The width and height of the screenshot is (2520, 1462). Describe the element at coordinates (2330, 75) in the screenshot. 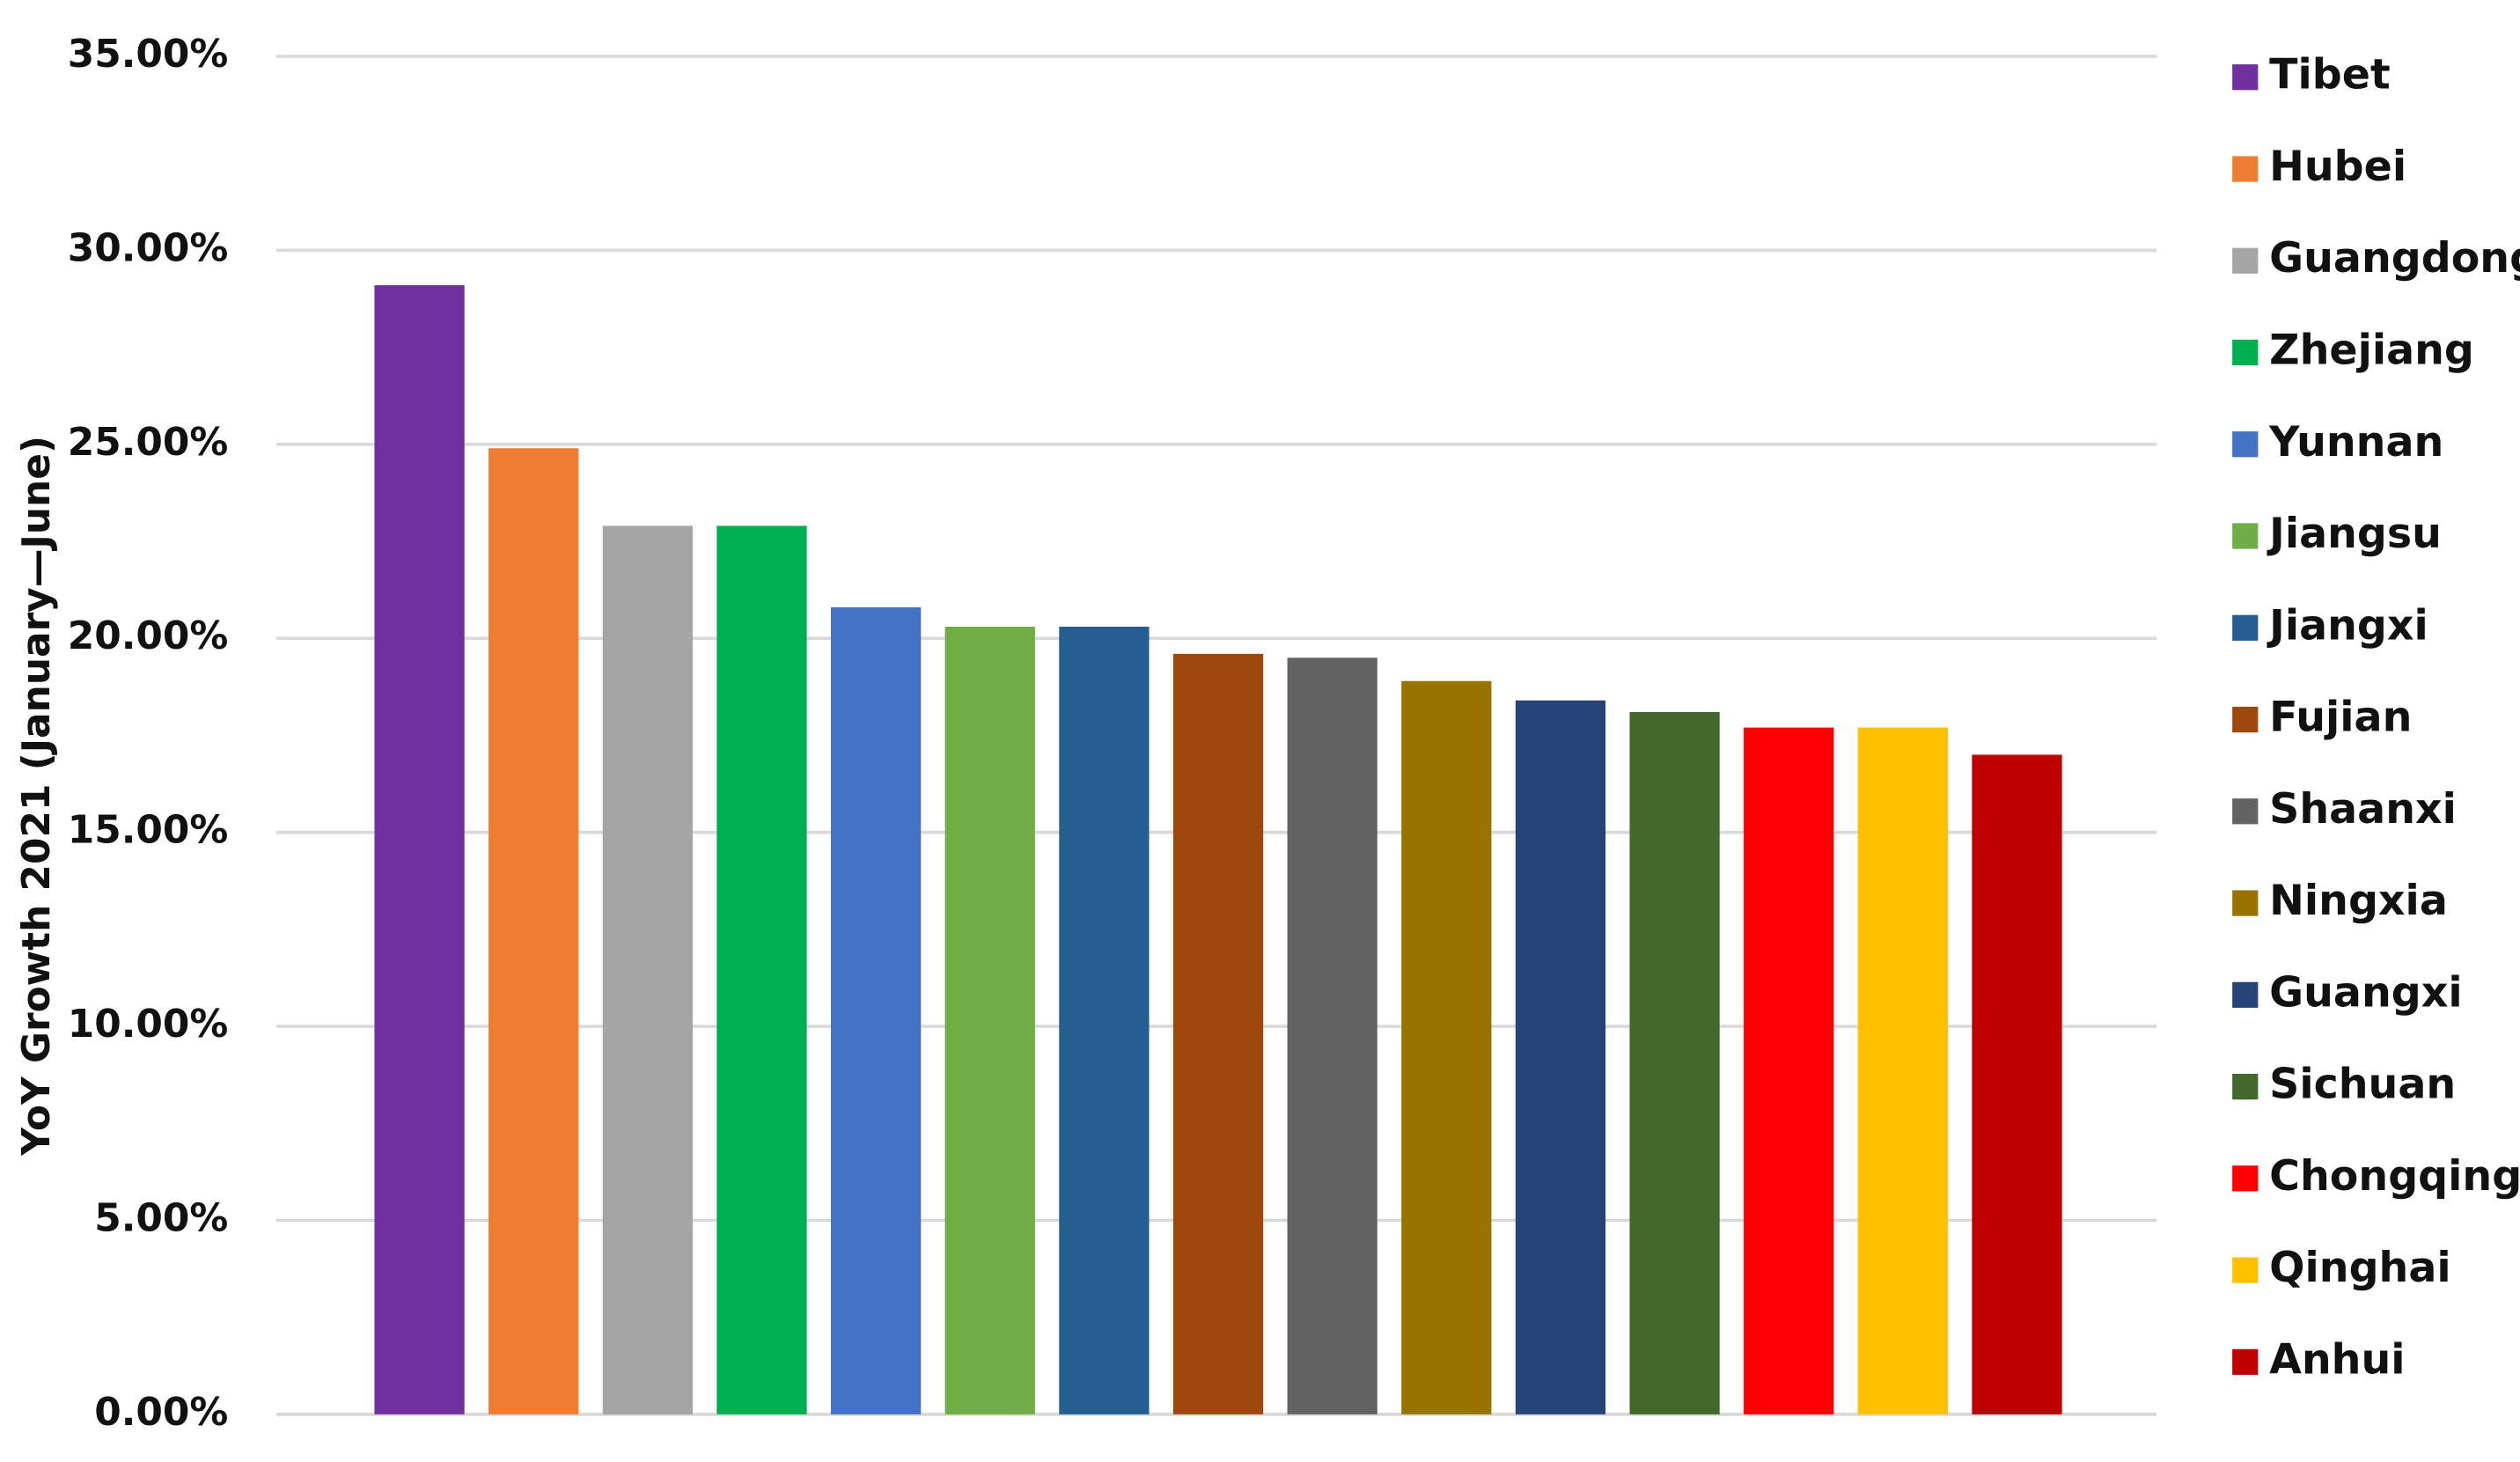

I see `legend-label: Tibet` at that location.